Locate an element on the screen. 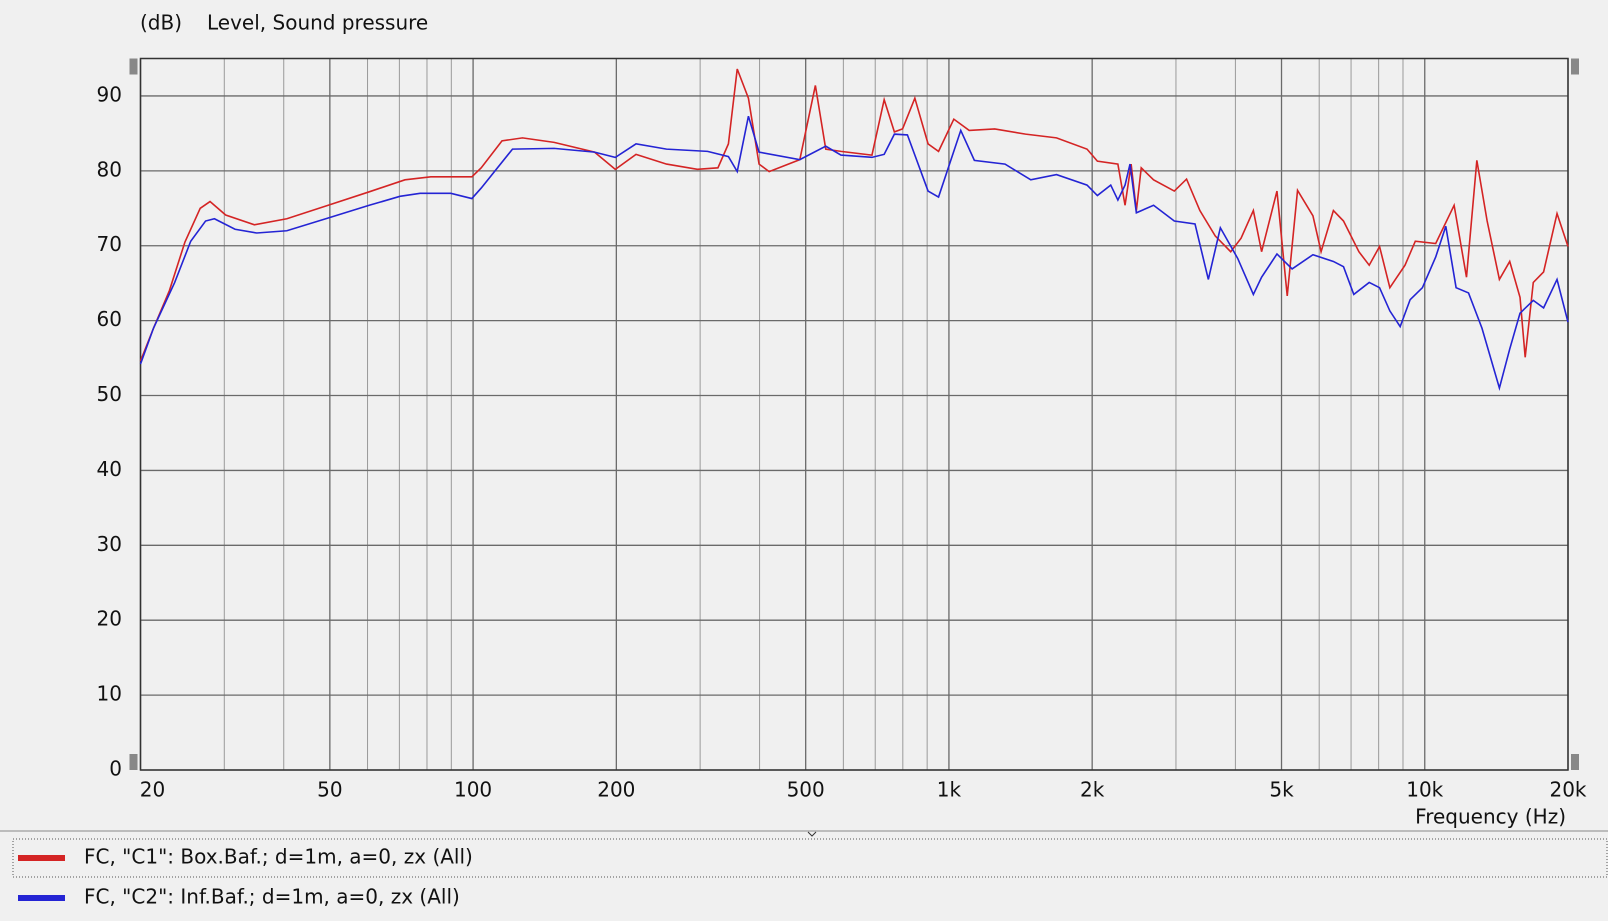 The image size is (1608, 921). x-axis-label: Frequency (Hz) is located at coordinates (1490, 817).